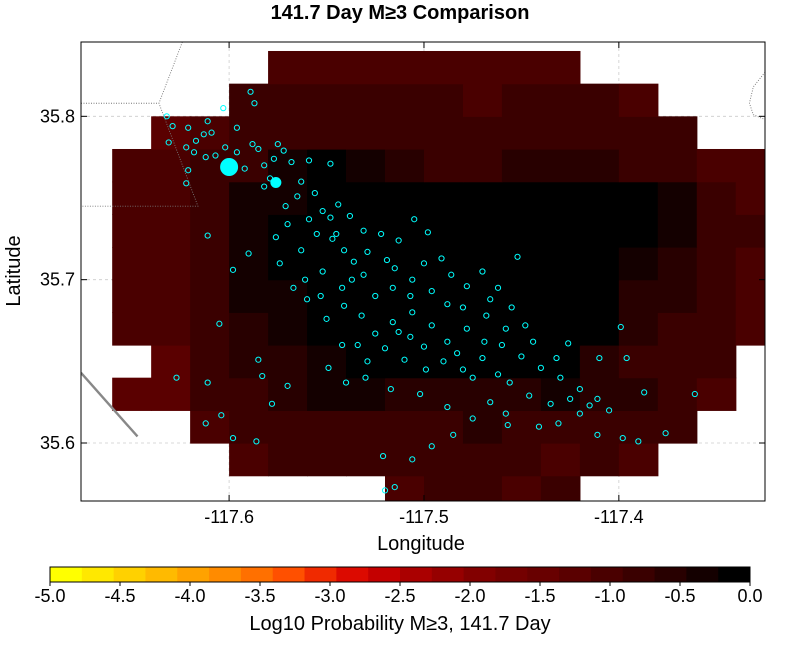 The image size is (800, 649). I want to click on colorbar-tick-label: -4.5, so click(119, 596).